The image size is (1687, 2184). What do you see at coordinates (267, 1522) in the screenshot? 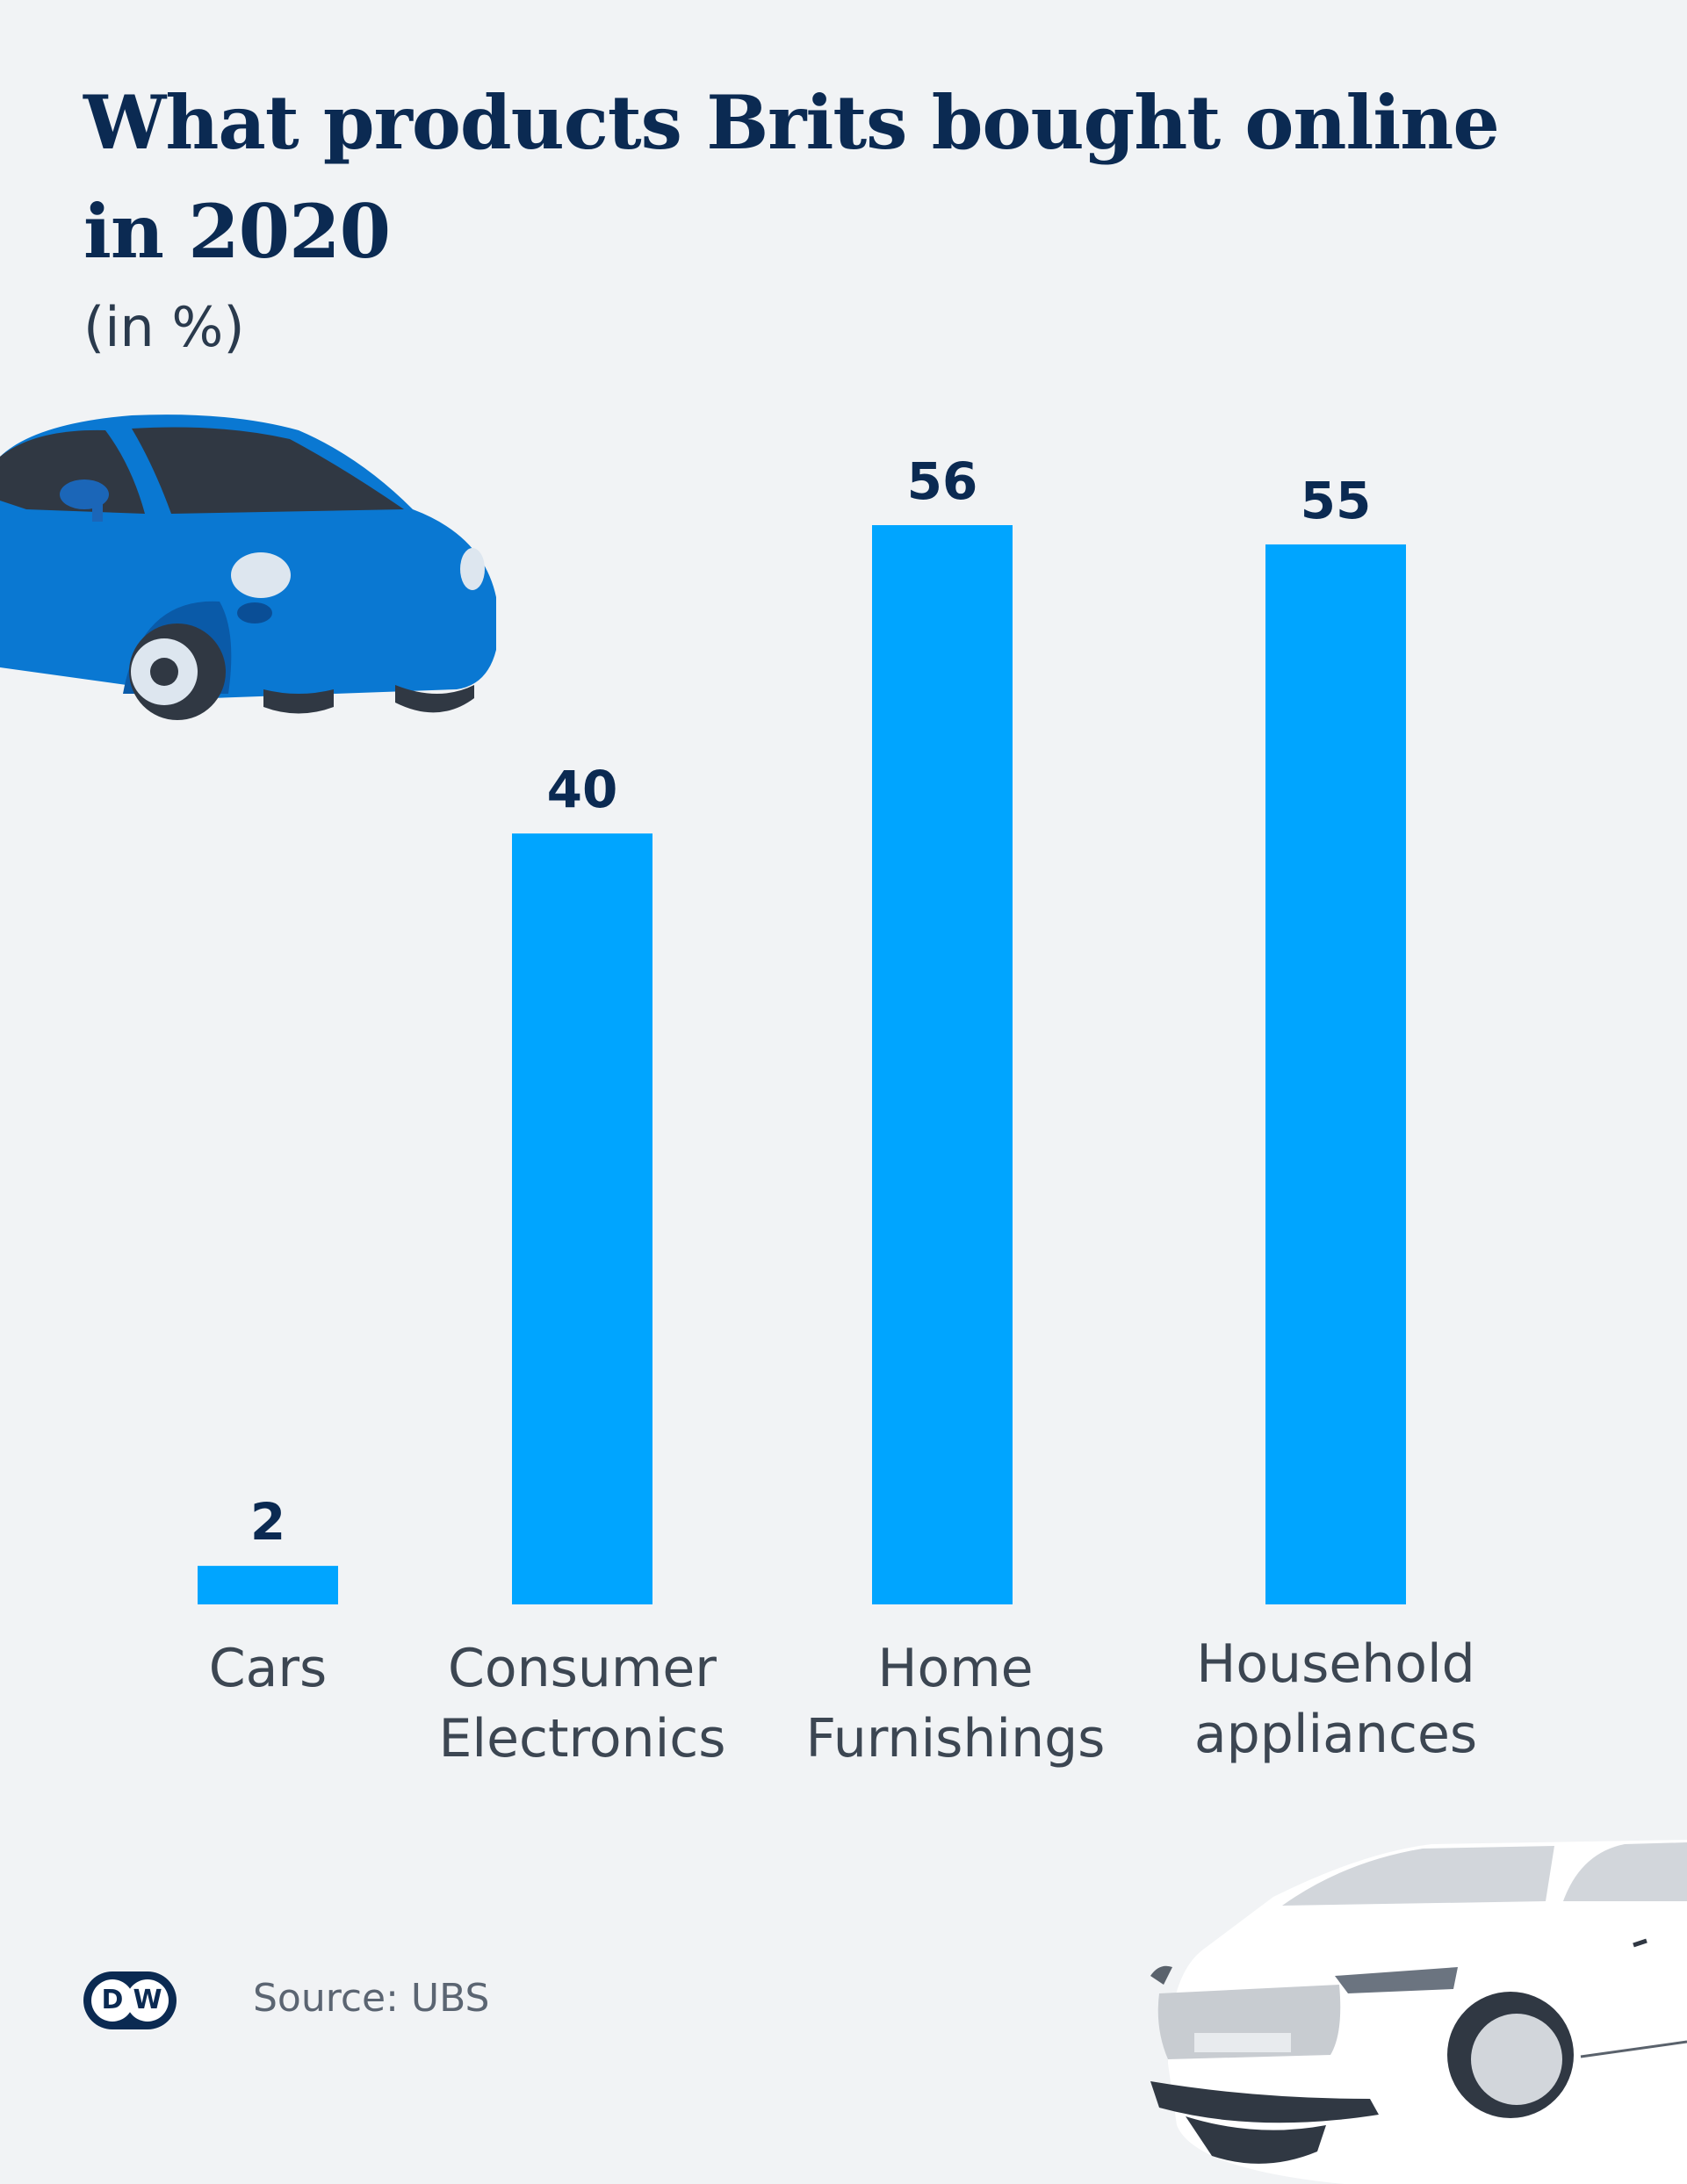
I see `bar-value-label: 2` at bounding box center [267, 1522].